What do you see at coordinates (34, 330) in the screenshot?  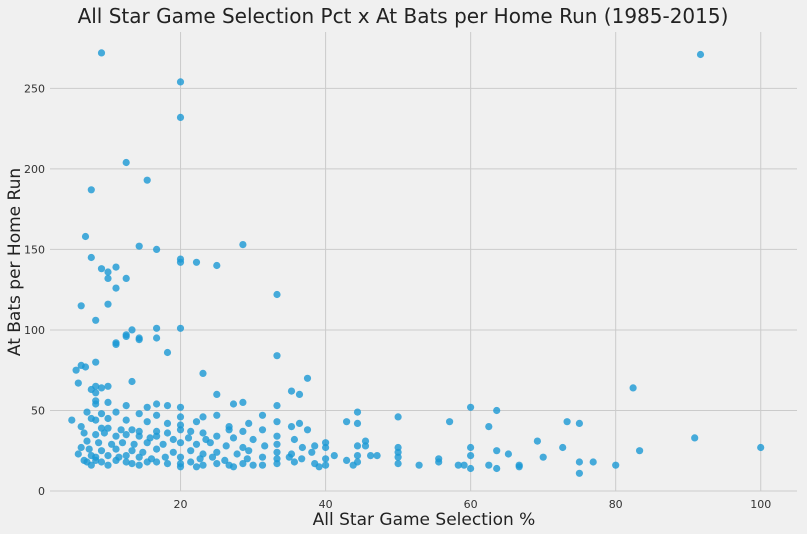 I see `y-tick-label: 100` at bounding box center [34, 330].